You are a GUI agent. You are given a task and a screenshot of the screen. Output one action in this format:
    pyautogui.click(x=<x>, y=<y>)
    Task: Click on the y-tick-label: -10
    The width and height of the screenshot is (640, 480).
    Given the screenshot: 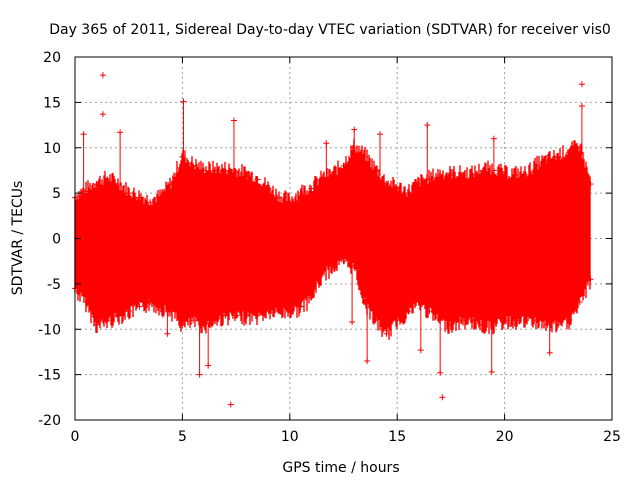 What is the action you would take?
    pyautogui.click(x=49, y=330)
    